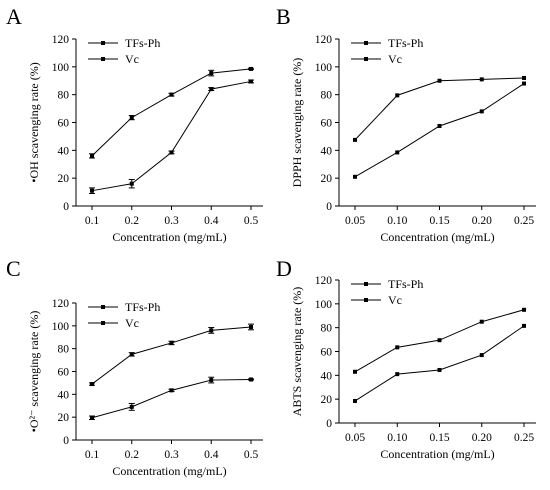 The height and width of the screenshot is (490, 550). What do you see at coordinates (283, 16) in the screenshot?
I see `panel-letter: B` at bounding box center [283, 16].